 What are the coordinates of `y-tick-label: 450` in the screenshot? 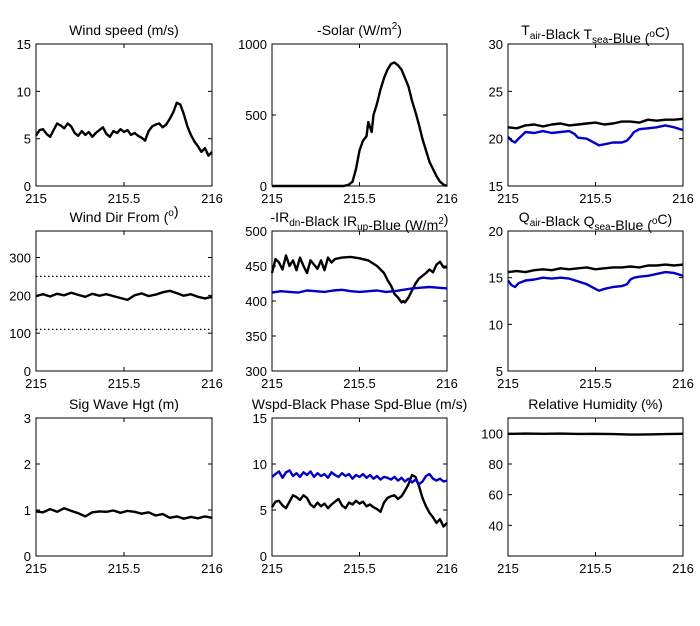 It's located at (256, 266).